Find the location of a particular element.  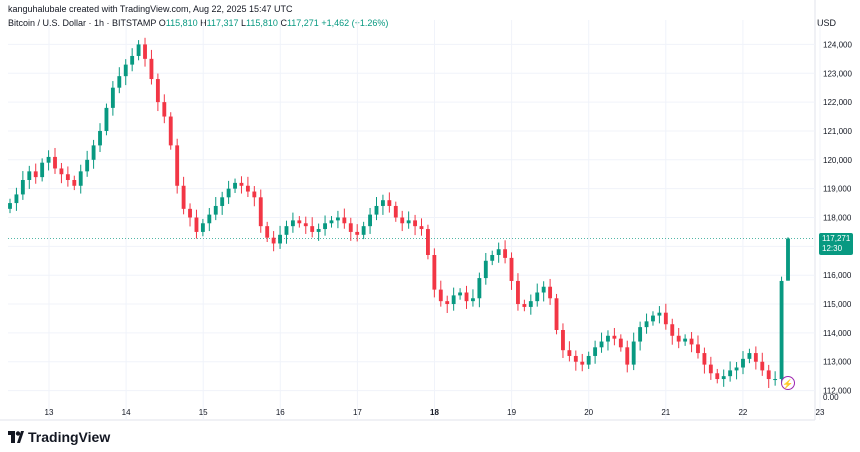

lightning-icon: ⚡ is located at coordinates (788, 383).